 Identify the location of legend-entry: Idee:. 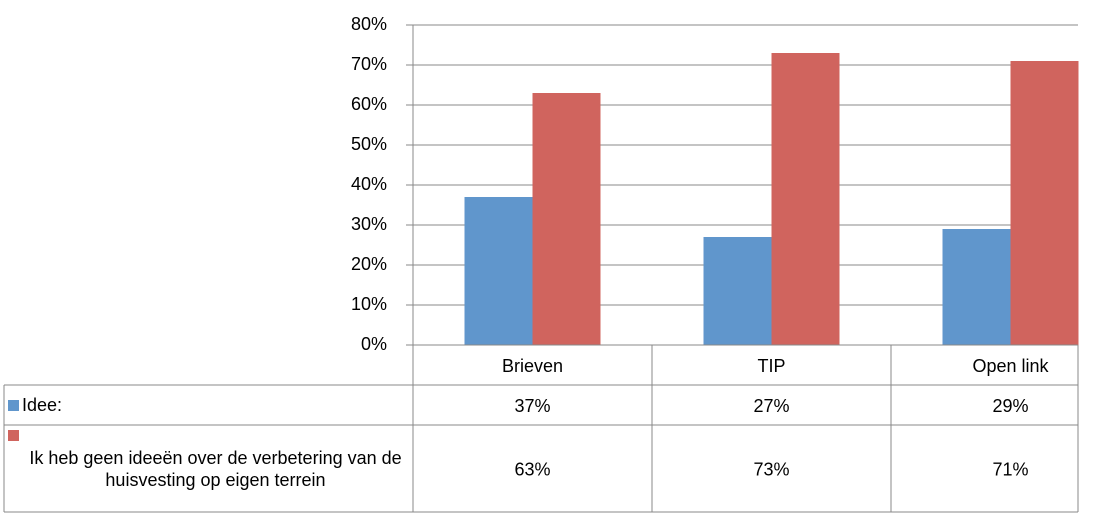
(208, 405).